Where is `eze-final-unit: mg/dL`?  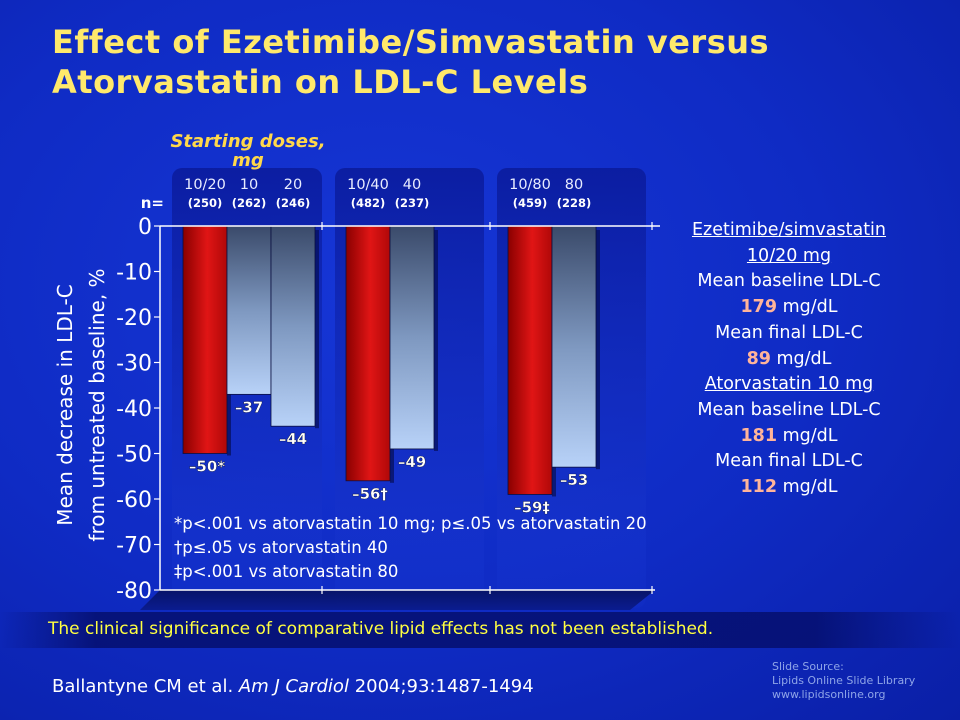 eze-final-unit: mg/dL is located at coordinates (804, 358).